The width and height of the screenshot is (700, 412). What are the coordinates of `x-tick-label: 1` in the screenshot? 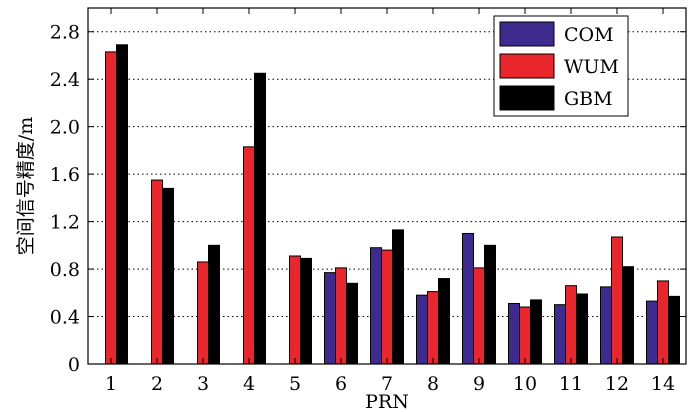 It's located at (111, 384).